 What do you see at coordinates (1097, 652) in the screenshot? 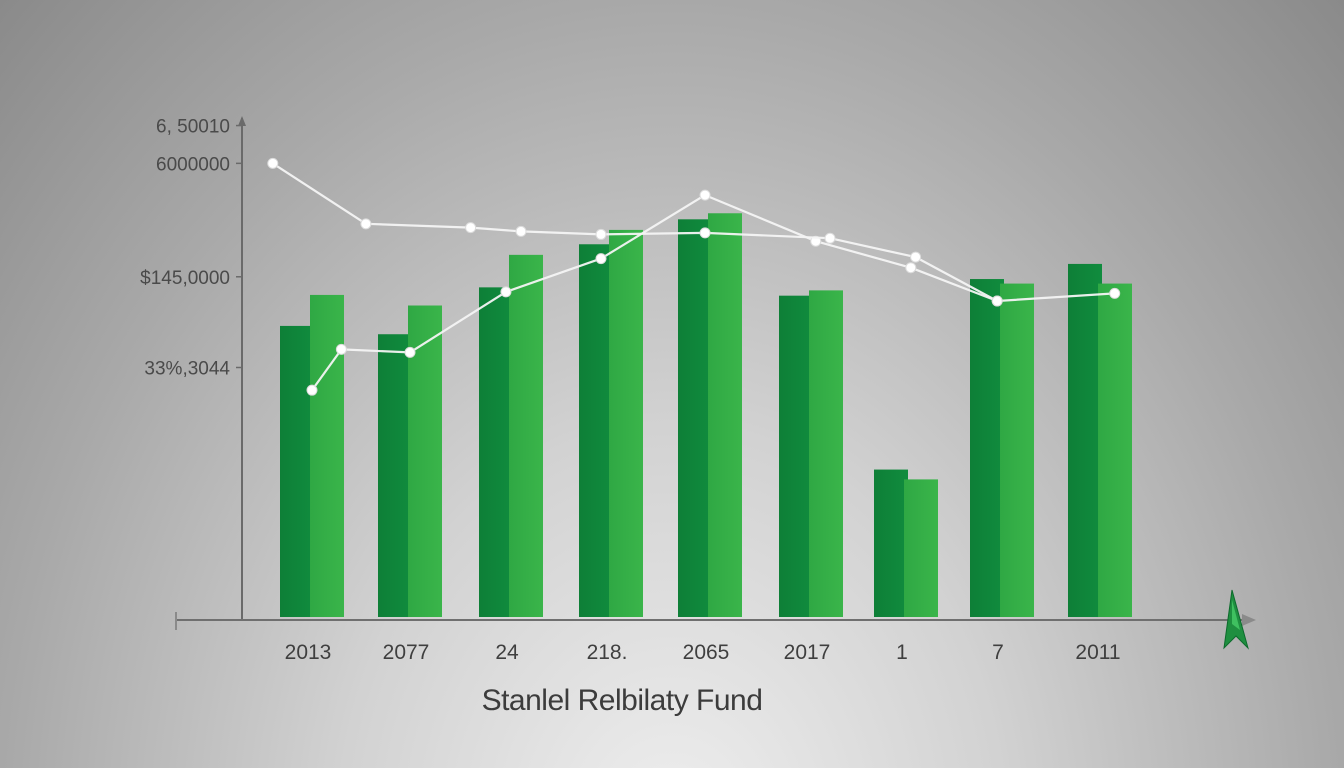
I see `x-tick-label: 2011` at bounding box center [1097, 652].